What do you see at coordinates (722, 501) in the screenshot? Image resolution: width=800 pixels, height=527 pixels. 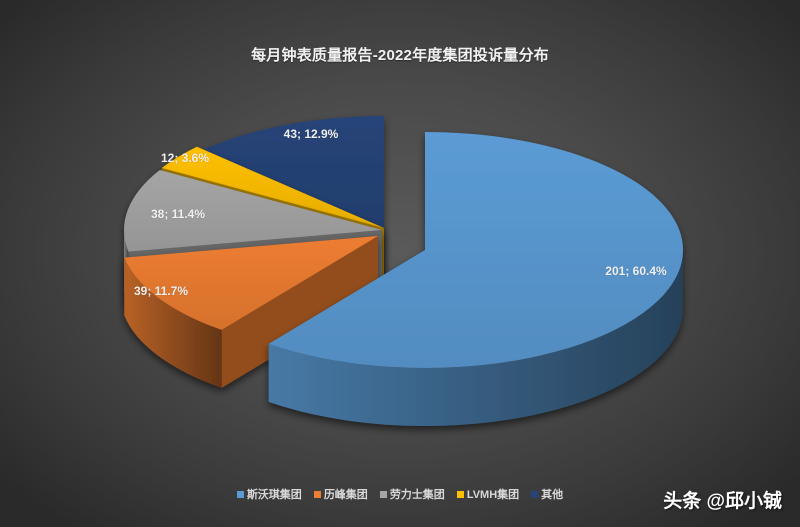 I see `watermark: 头条 @邱小铖` at bounding box center [722, 501].